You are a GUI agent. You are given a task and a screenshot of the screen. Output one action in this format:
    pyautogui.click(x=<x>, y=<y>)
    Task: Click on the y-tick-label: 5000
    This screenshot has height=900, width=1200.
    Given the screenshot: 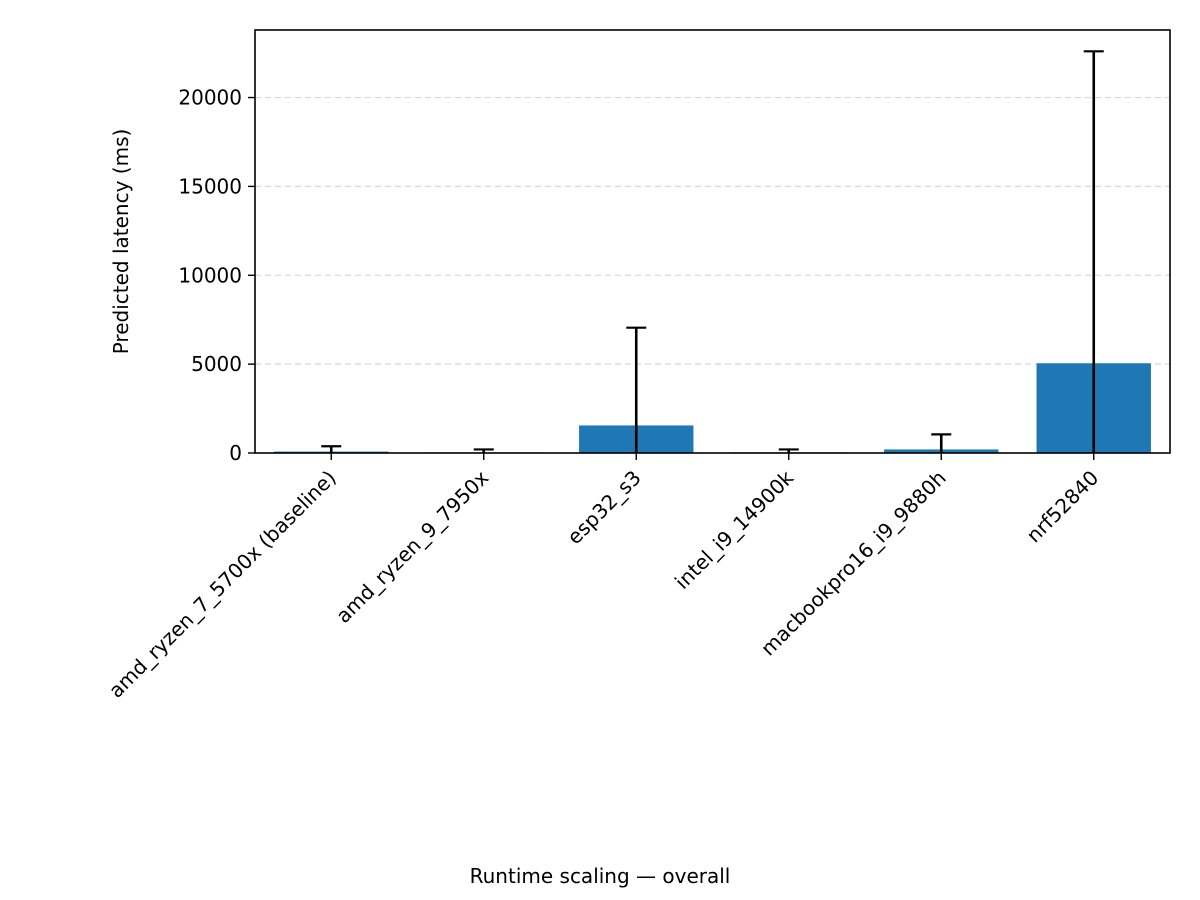 What is the action you would take?
    pyautogui.click(x=216, y=364)
    